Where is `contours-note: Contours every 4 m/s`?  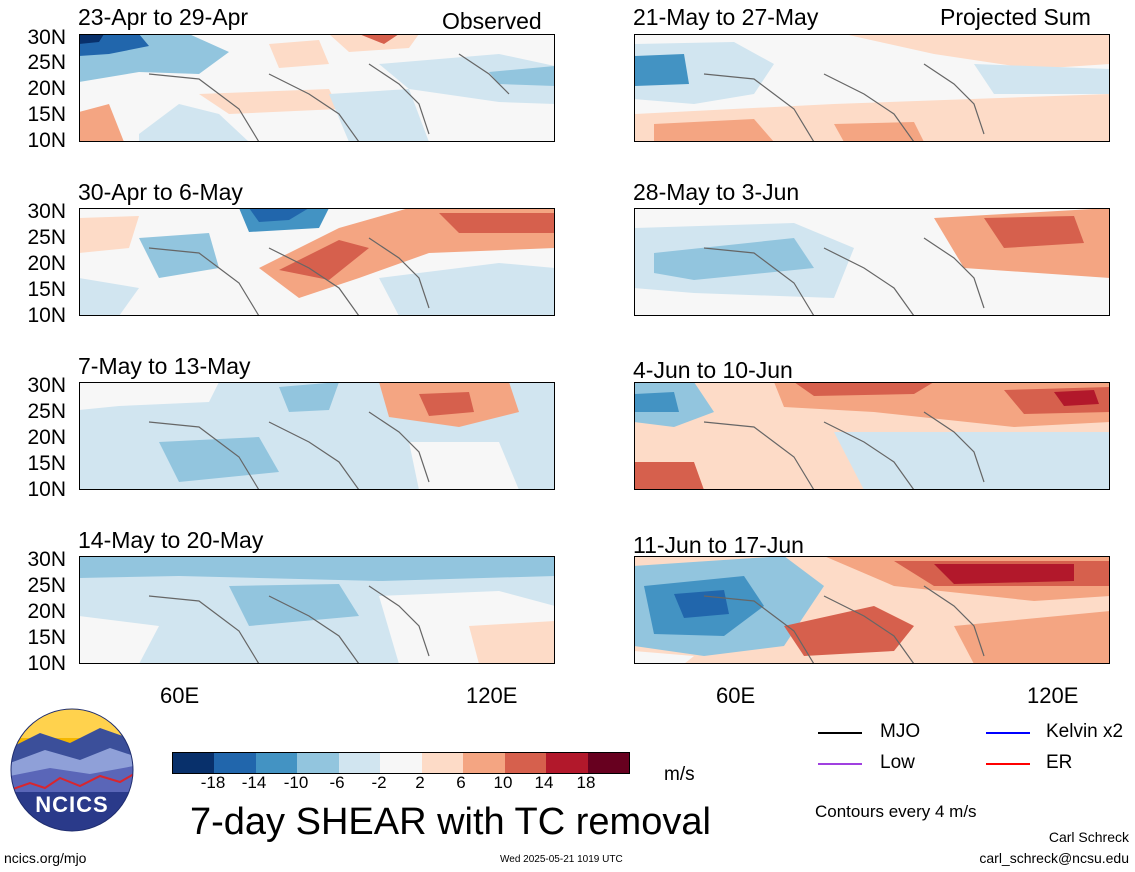 contours-note: Contours every 4 m/s is located at coordinates (896, 811).